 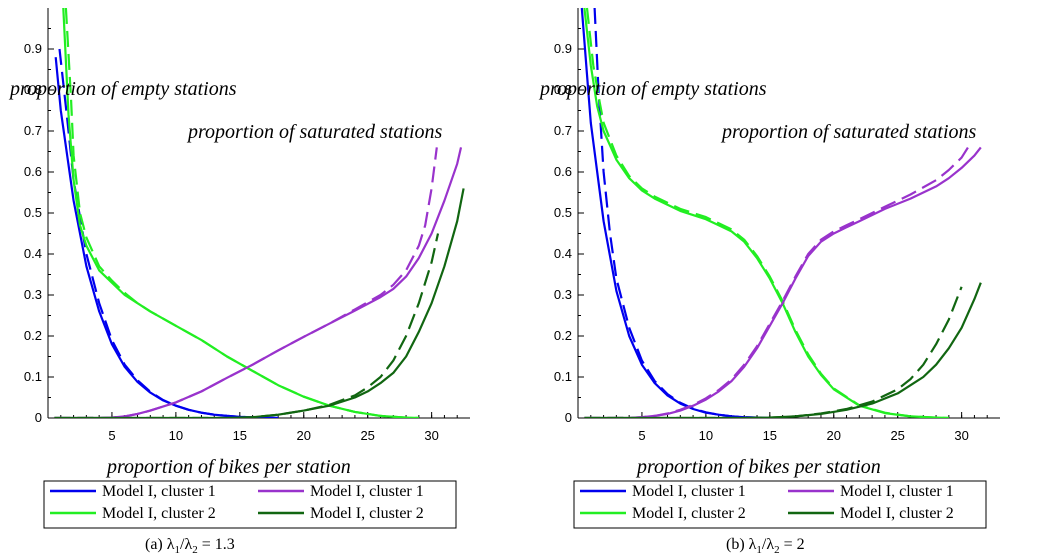 What do you see at coordinates (741, 544) in the screenshot?
I see `subcaption-part: (b) λ` at bounding box center [741, 544].